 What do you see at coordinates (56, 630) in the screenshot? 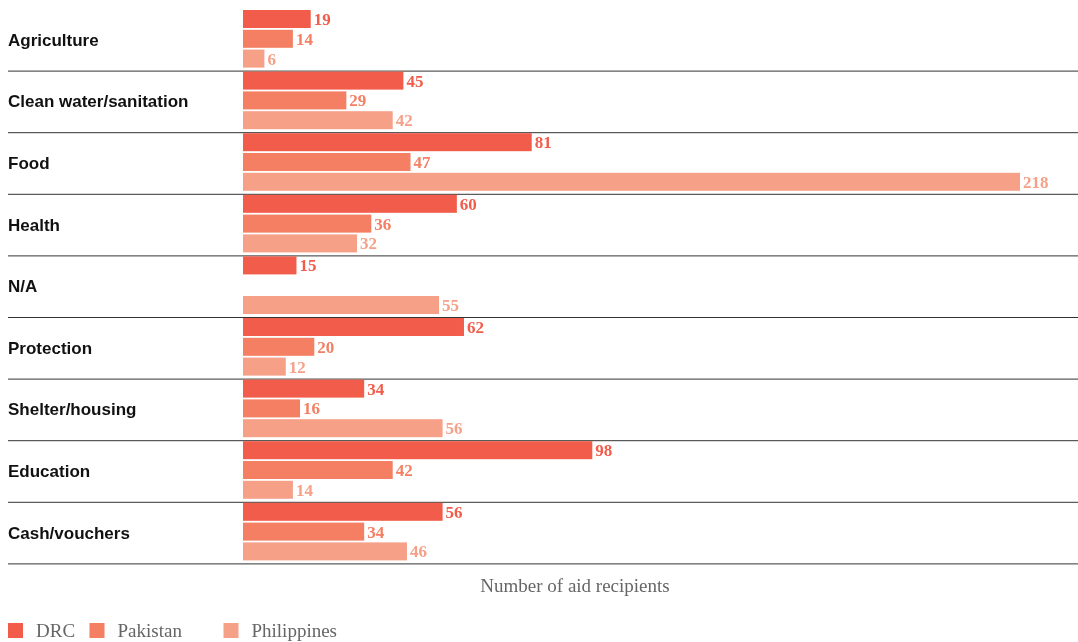
I see `legend-label: DRC` at bounding box center [56, 630].